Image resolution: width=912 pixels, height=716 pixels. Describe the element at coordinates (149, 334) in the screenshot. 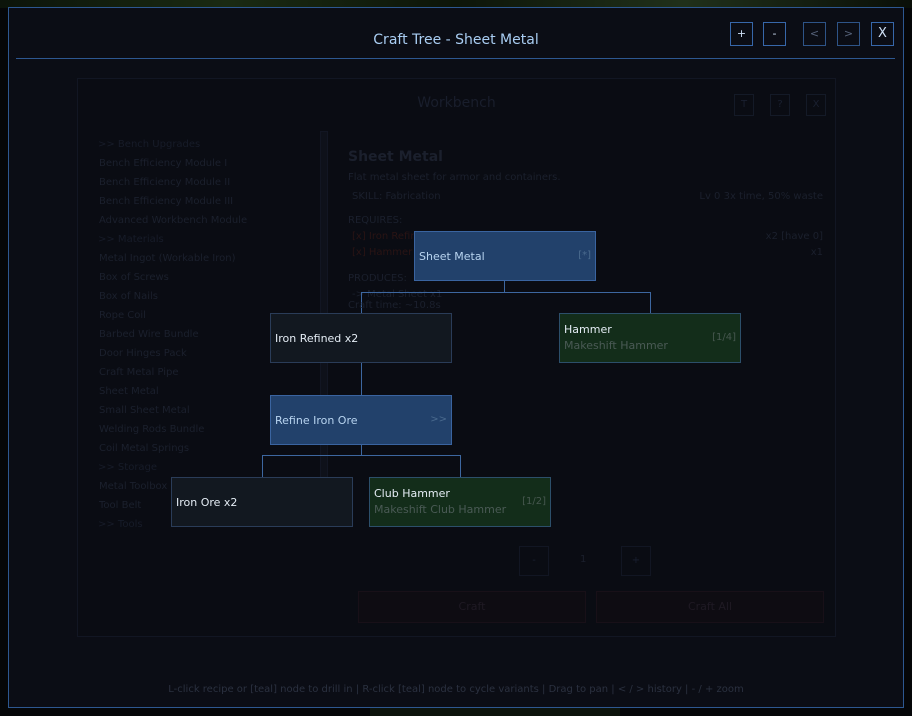

I see `recipe-list-item: Barbed Wire Bundle` at that location.